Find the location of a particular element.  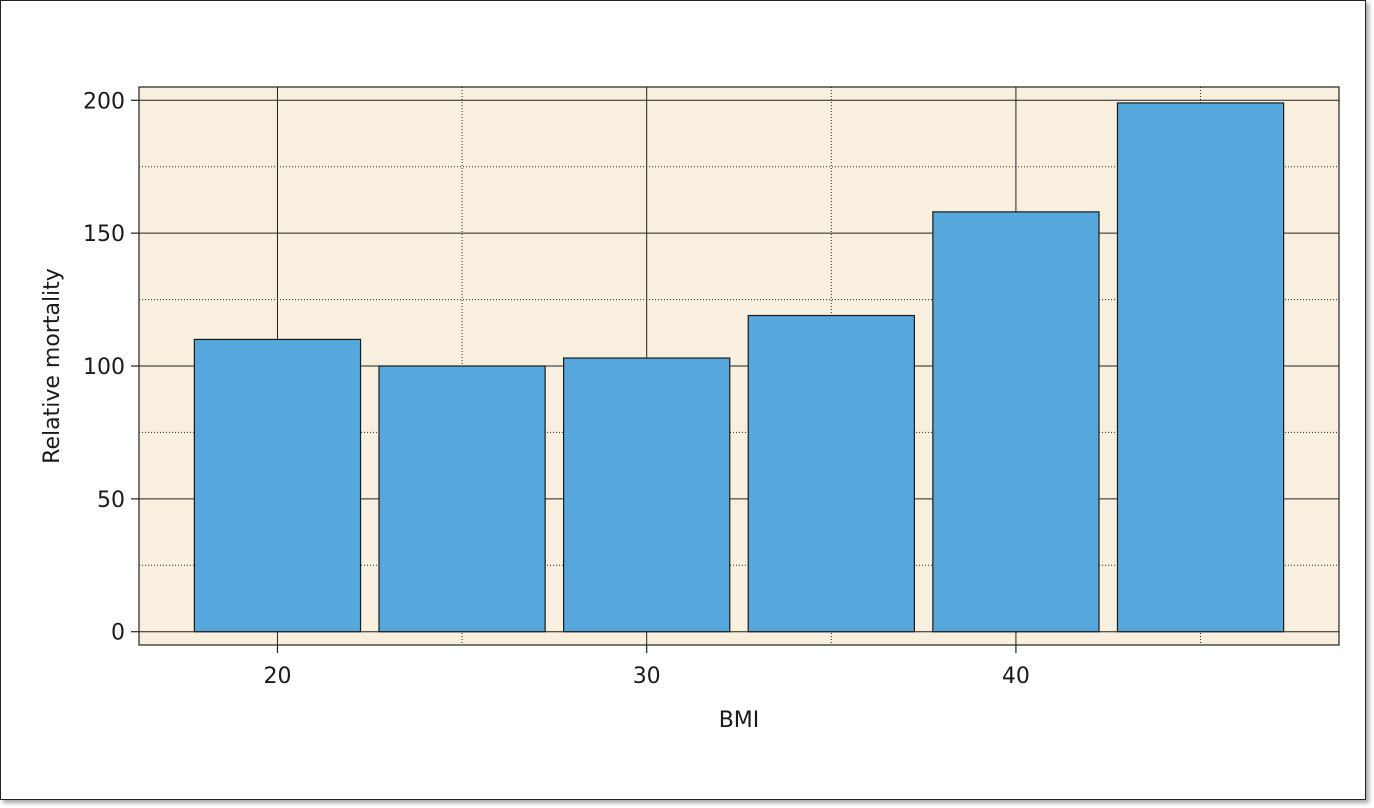

y-tick-labels: 0 50 100 150 200 is located at coordinates (104, 367).